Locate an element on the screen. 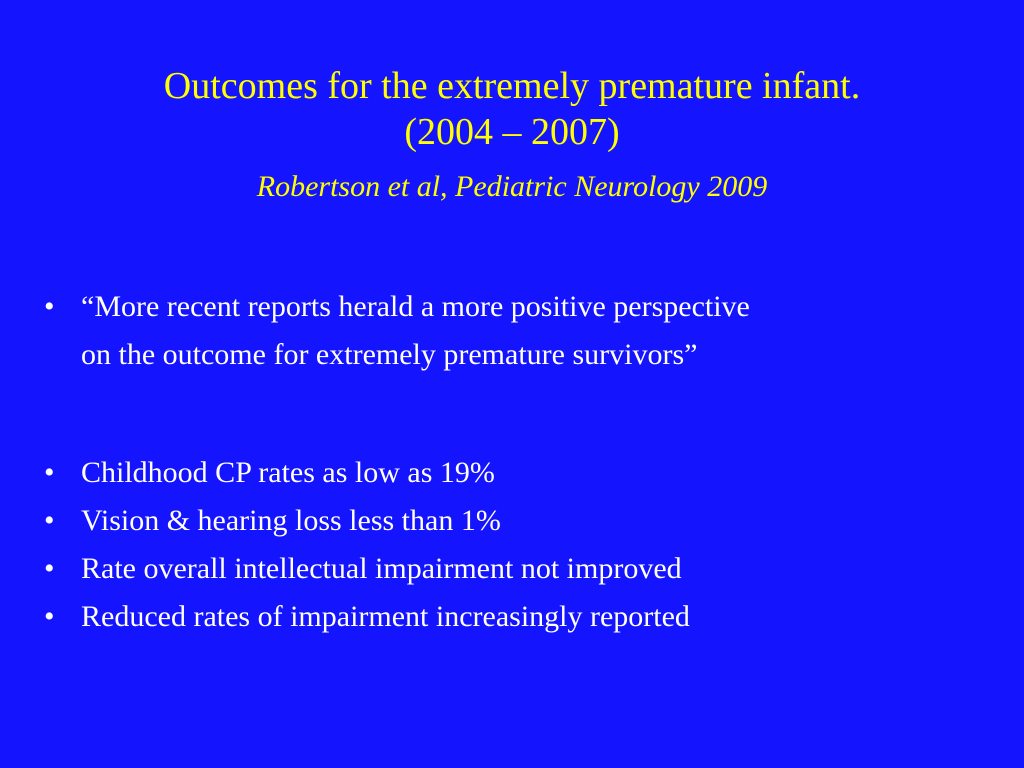 This screenshot has height=768, width=1024. slide-title-line-2: (2004 – 2007) is located at coordinates (512, 132).